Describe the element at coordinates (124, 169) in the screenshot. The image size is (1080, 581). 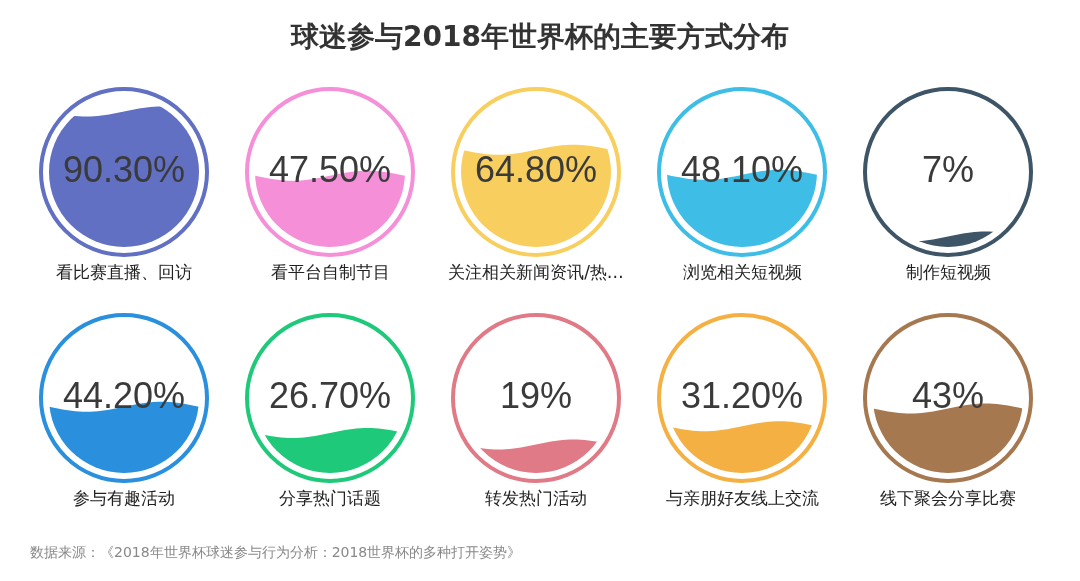
I see `data-label: 90.30%` at that location.